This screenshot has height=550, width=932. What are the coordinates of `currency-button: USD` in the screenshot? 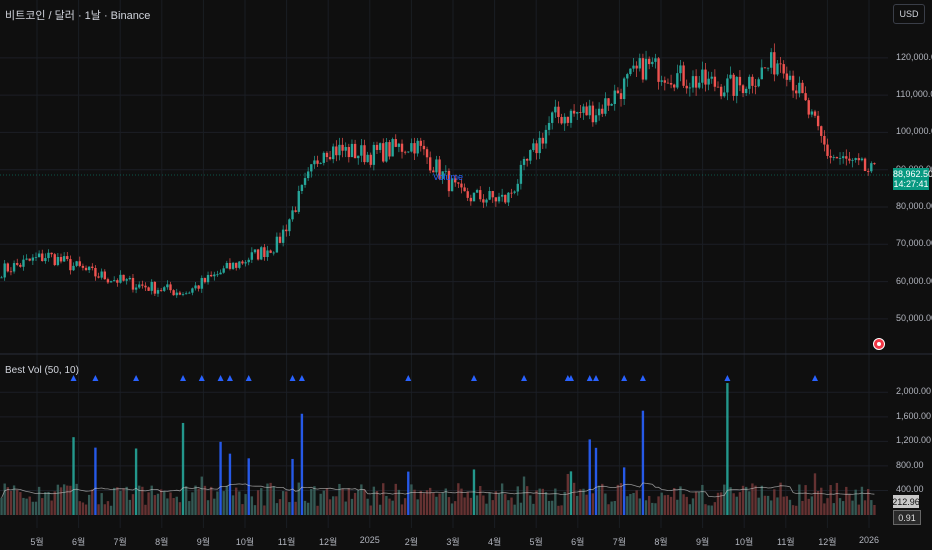 It's located at (909, 14).